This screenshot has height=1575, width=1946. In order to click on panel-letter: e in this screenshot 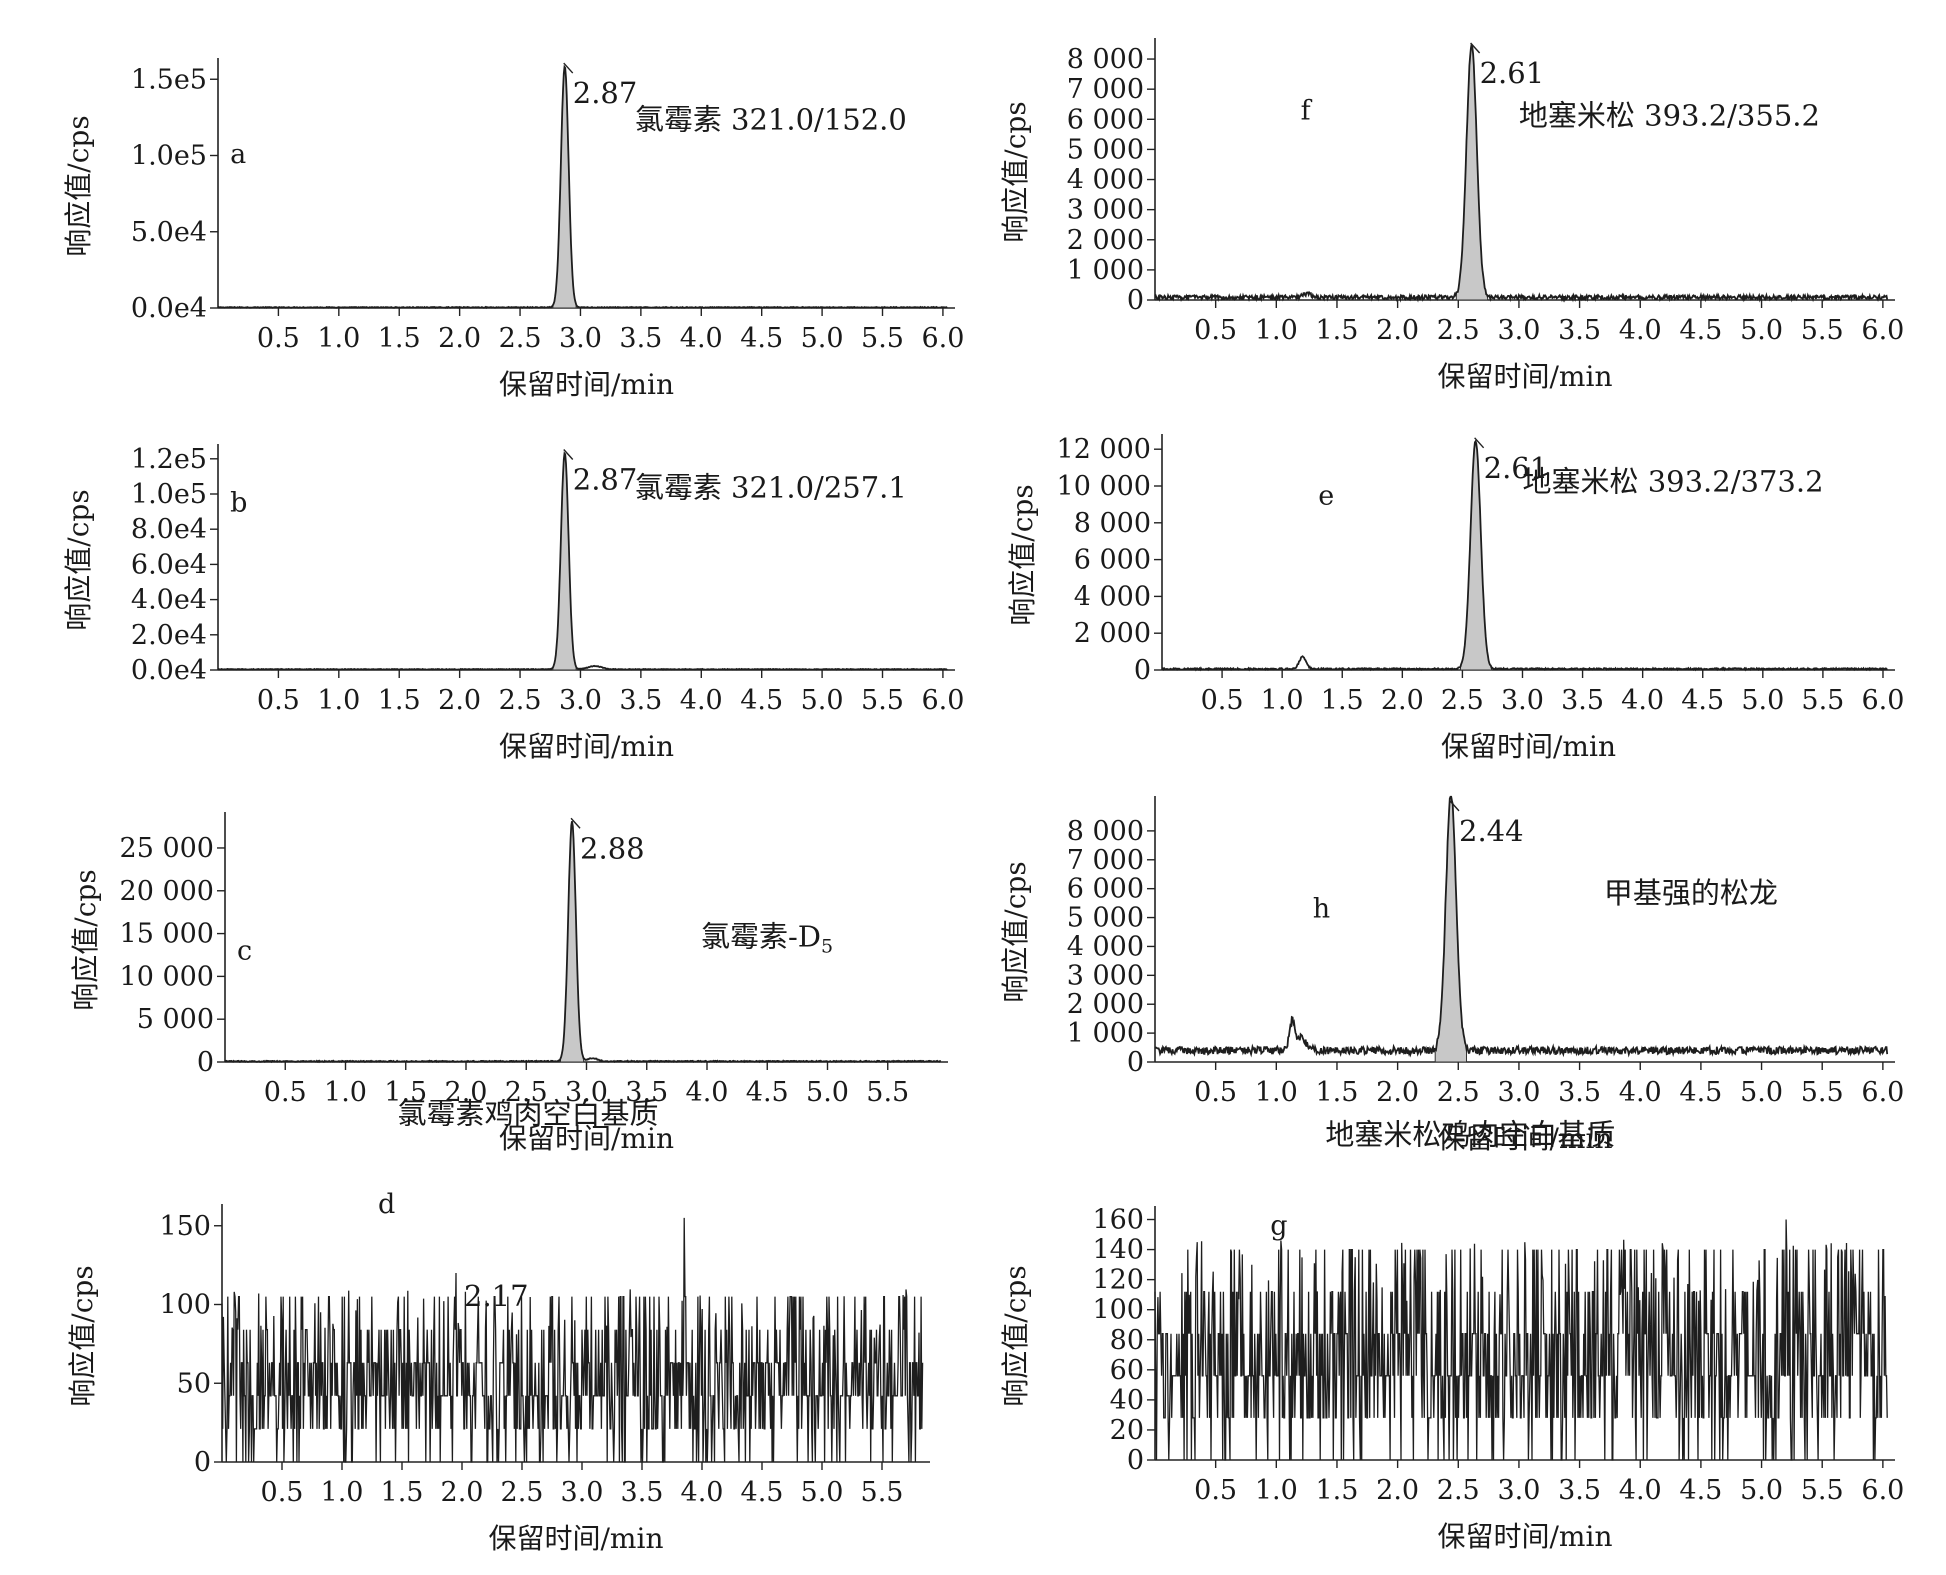, I will do `click(1326, 495)`.